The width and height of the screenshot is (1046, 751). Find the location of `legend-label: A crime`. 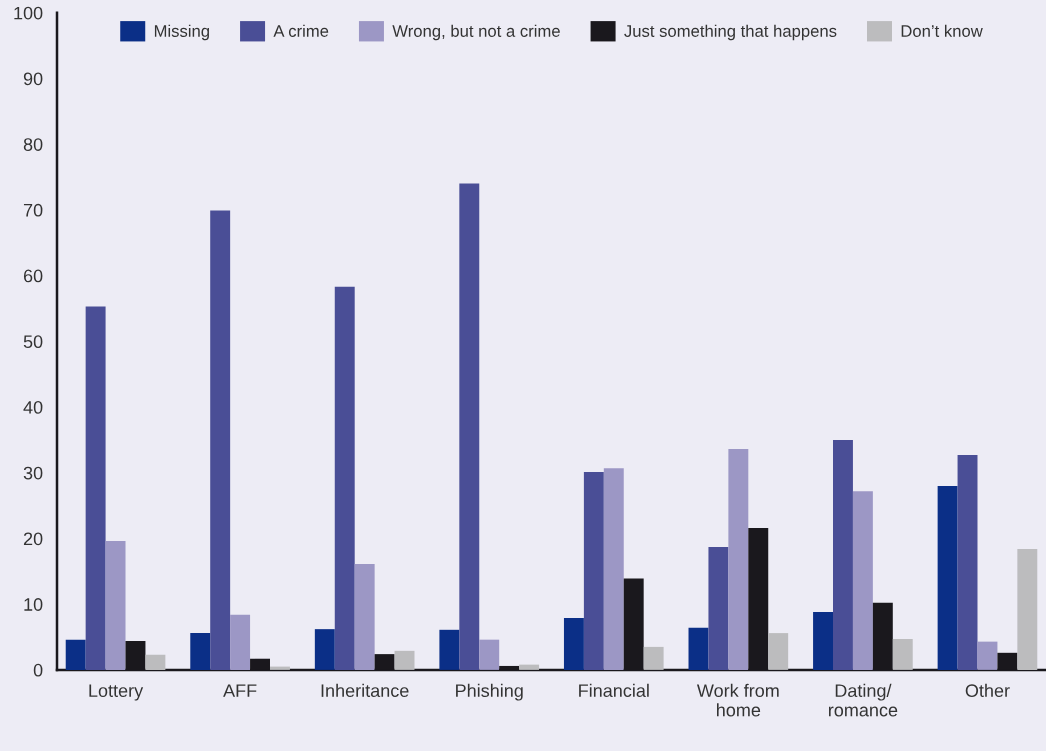

legend-label: A crime is located at coordinates (301, 30).